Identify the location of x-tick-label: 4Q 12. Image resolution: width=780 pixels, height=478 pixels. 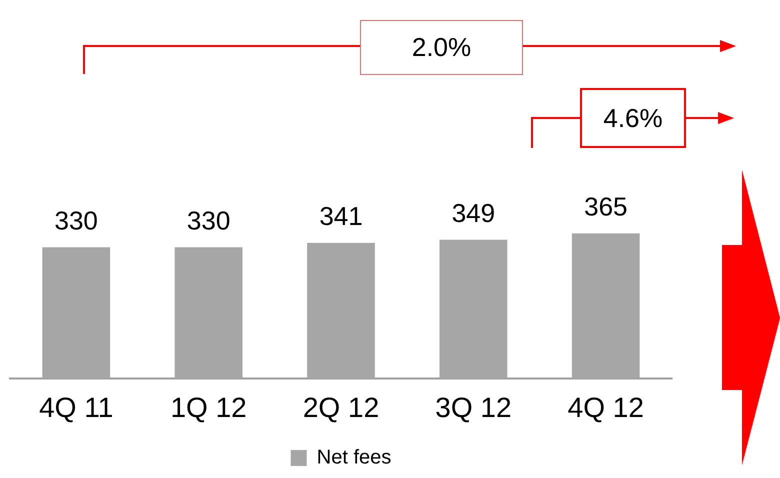
(606, 407).